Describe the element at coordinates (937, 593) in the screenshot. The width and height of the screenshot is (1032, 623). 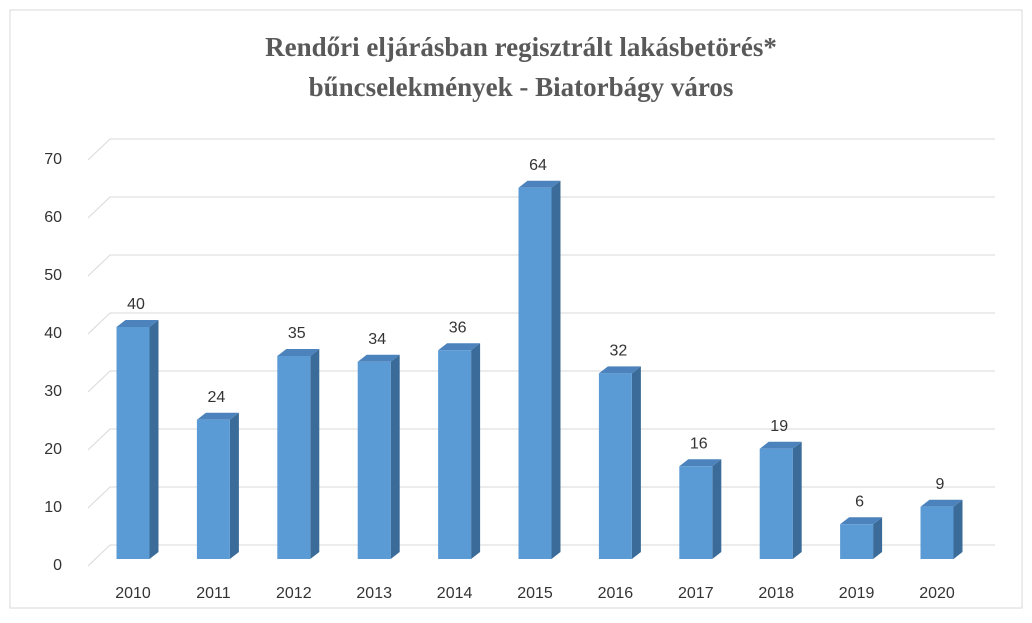
I see `x-tick-label: 2020` at that location.